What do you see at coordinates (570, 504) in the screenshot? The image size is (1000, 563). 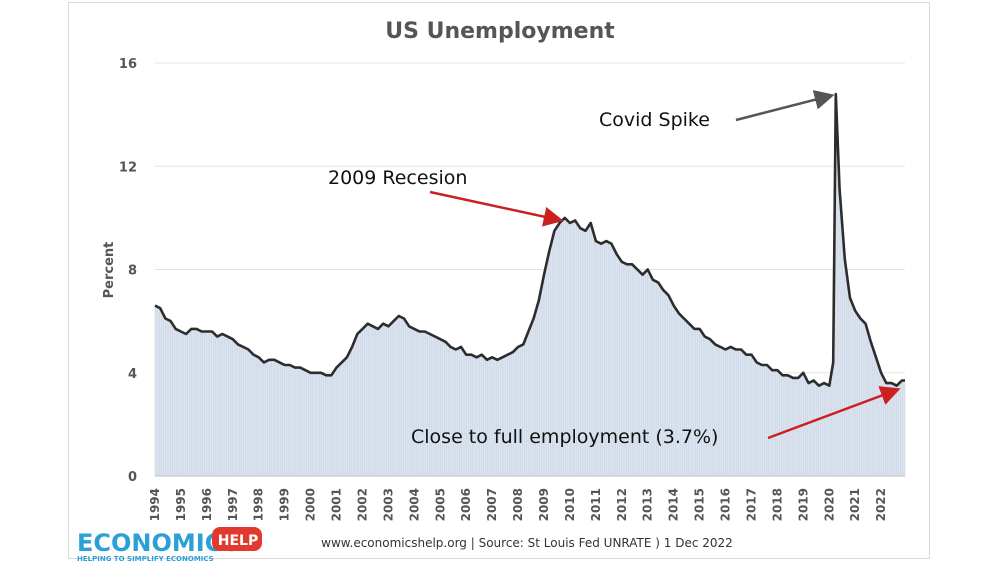 I see `x-tick-label: 2010` at bounding box center [570, 504].